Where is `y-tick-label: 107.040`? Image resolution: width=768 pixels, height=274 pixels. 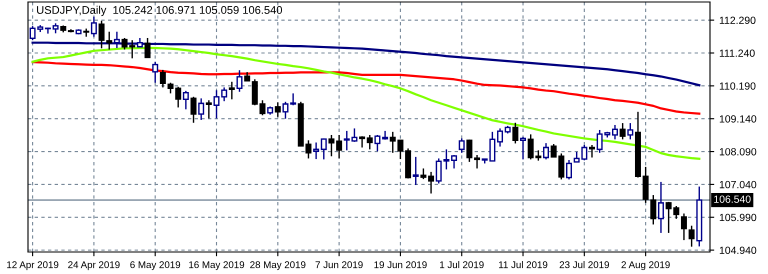
y-tick-label: 107.040 is located at coordinates (738, 184).